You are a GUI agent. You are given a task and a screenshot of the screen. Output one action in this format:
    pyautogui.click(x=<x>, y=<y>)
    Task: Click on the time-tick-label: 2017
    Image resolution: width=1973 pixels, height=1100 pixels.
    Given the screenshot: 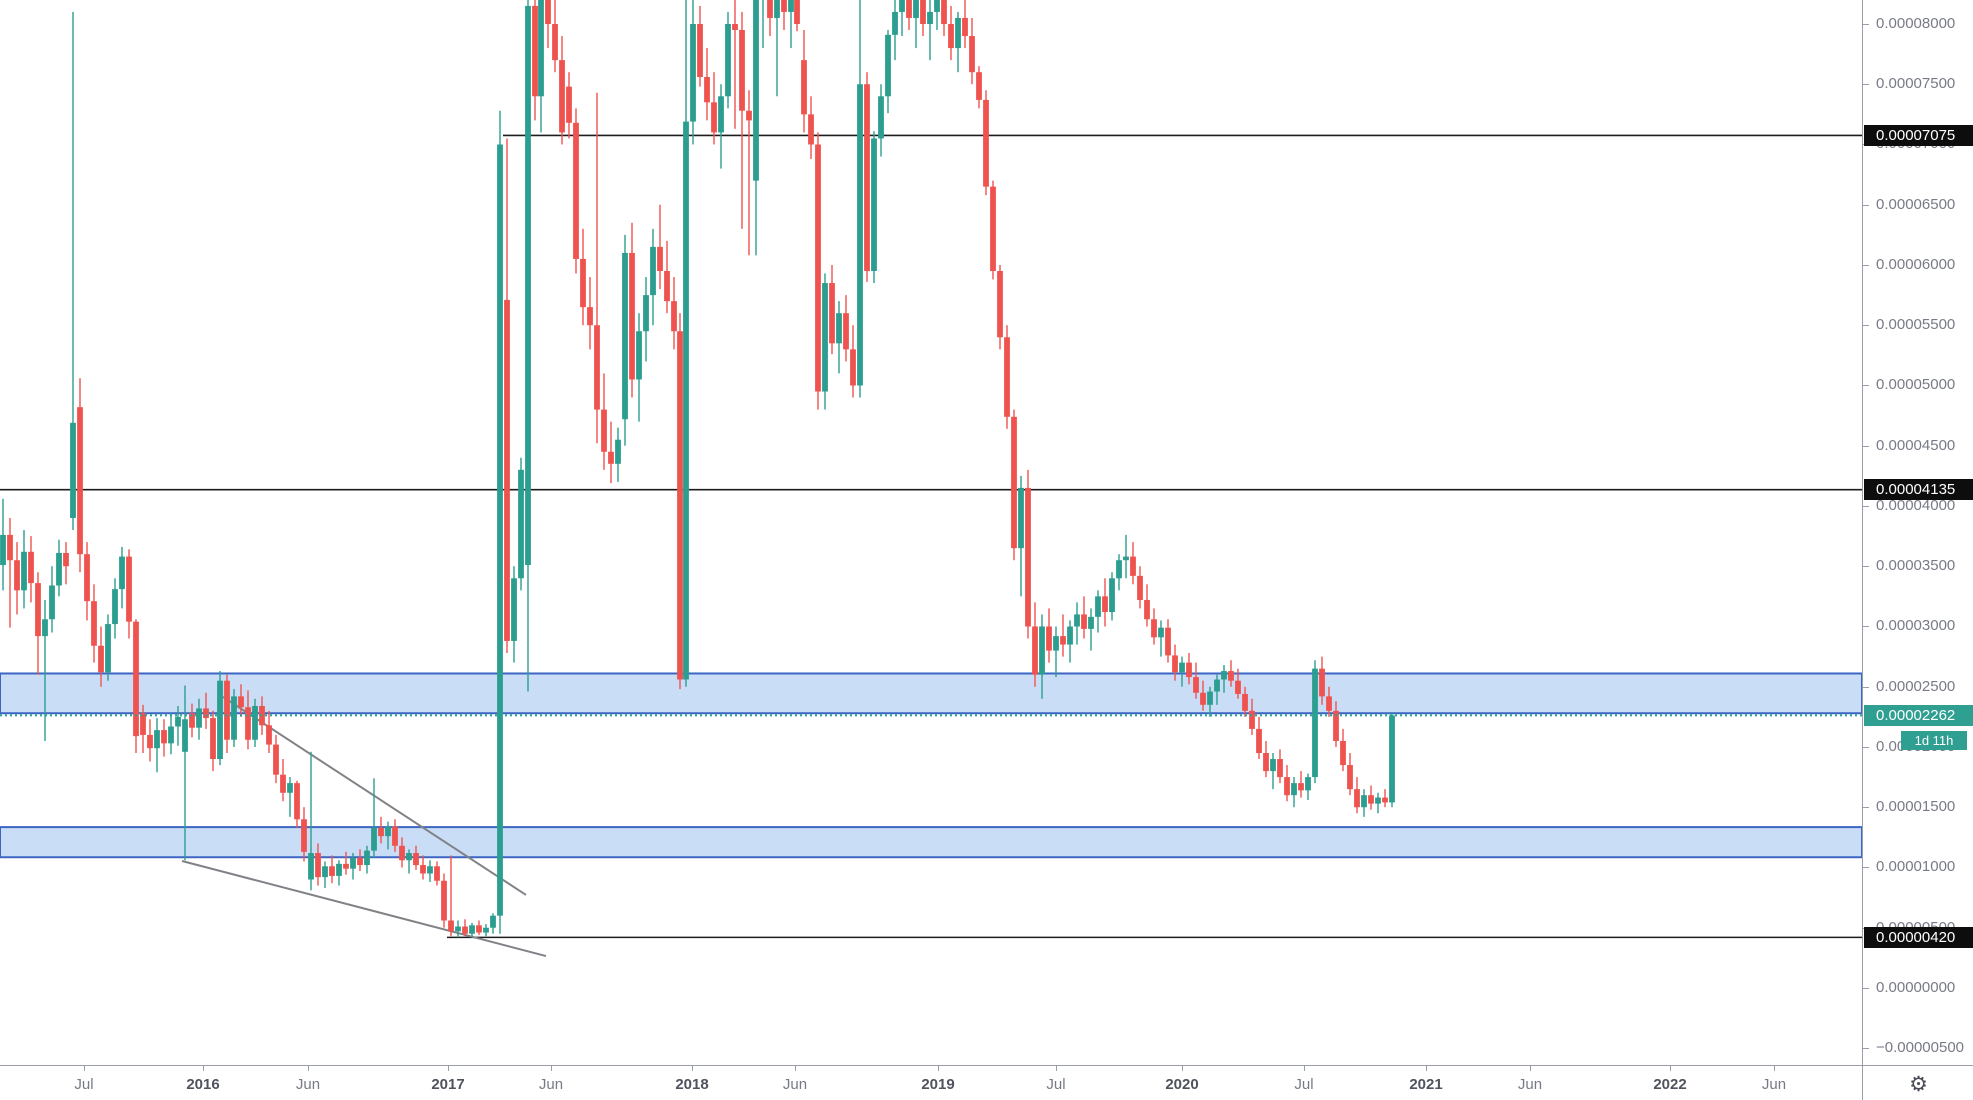 What is the action you would take?
    pyautogui.click(x=448, y=1084)
    